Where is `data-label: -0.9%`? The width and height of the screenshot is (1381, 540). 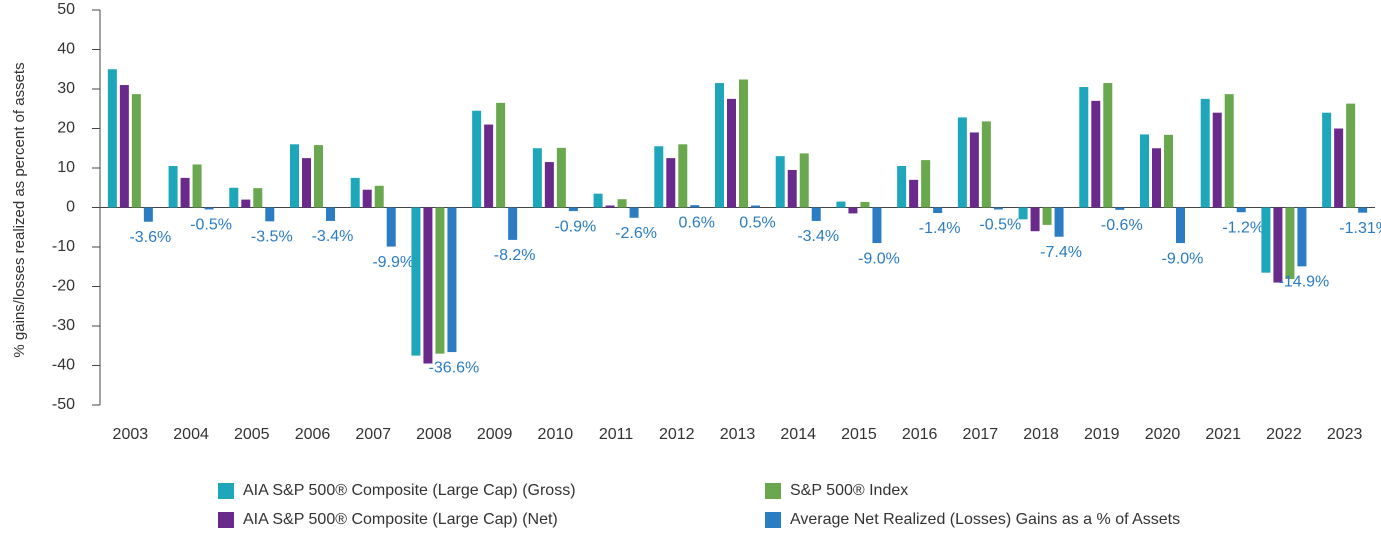
data-label: -0.9% is located at coordinates (575, 226).